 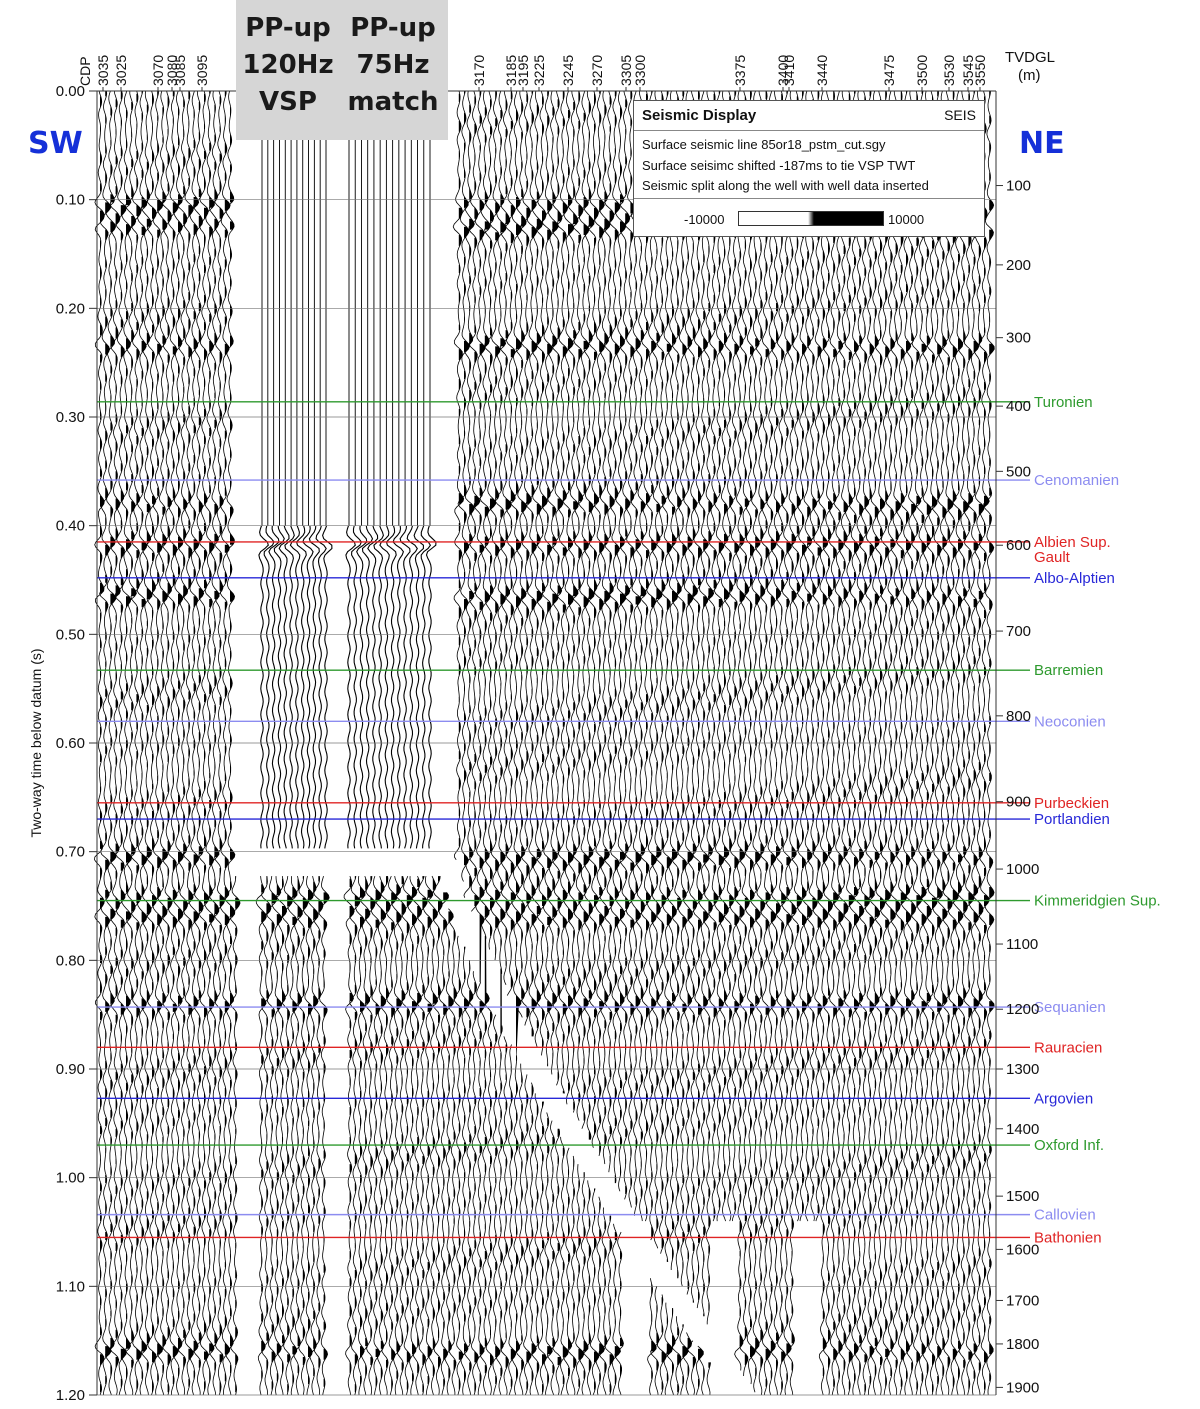 I want to click on horizon-label: Gault, so click(x=1052, y=557).